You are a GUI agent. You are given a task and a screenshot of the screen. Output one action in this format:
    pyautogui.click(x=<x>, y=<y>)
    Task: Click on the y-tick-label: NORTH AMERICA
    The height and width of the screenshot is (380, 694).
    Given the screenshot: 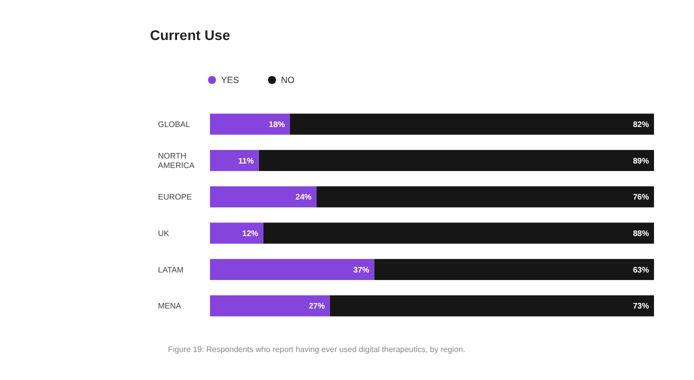 What is the action you would take?
    pyautogui.click(x=177, y=160)
    